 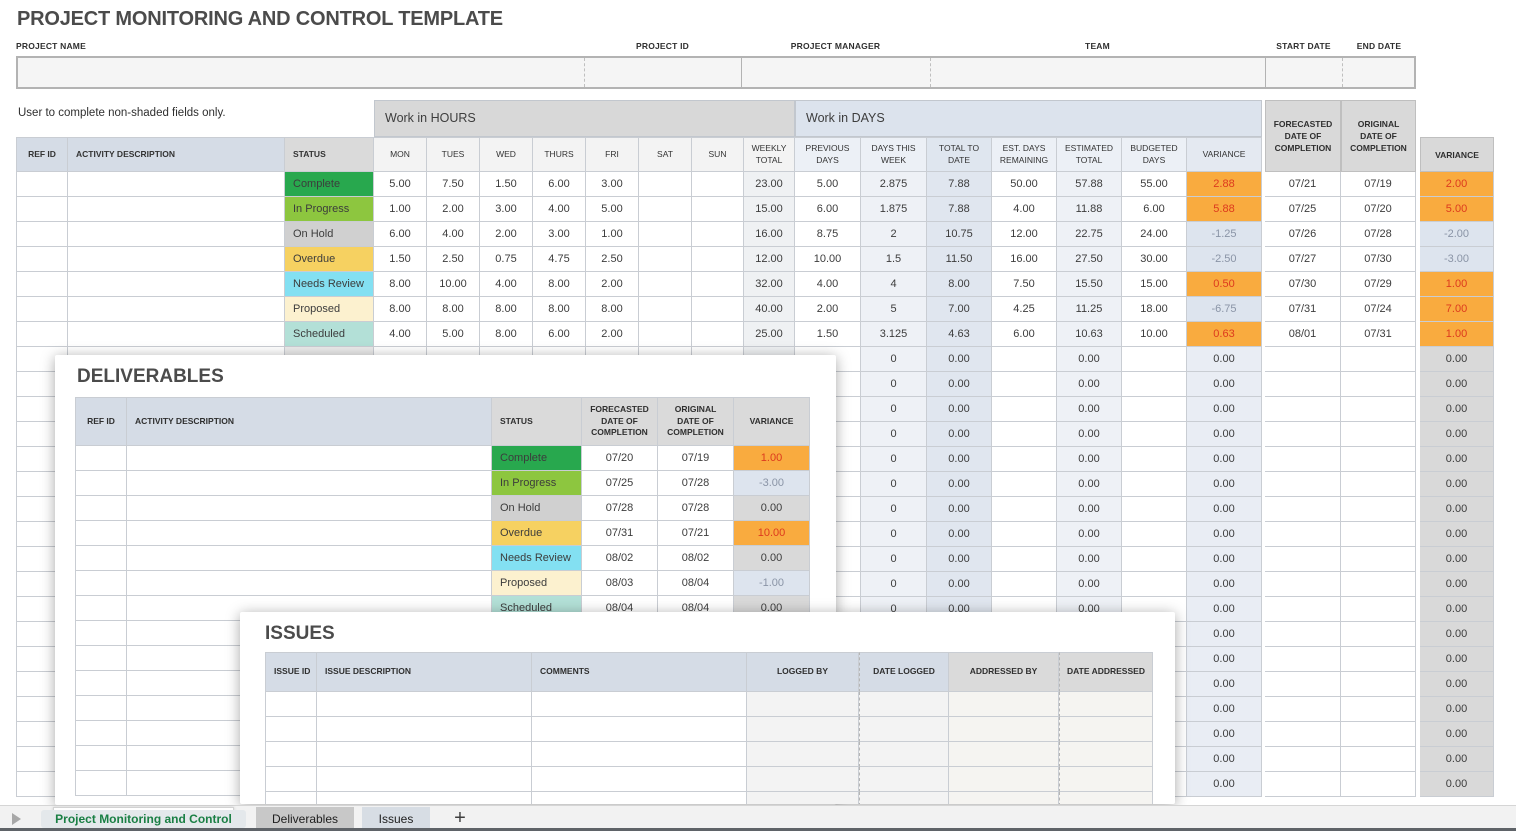 What do you see at coordinates (1303, 334) in the screenshot?
I see `forecasted-date-cell: 08/01` at bounding box center [1303, 334].